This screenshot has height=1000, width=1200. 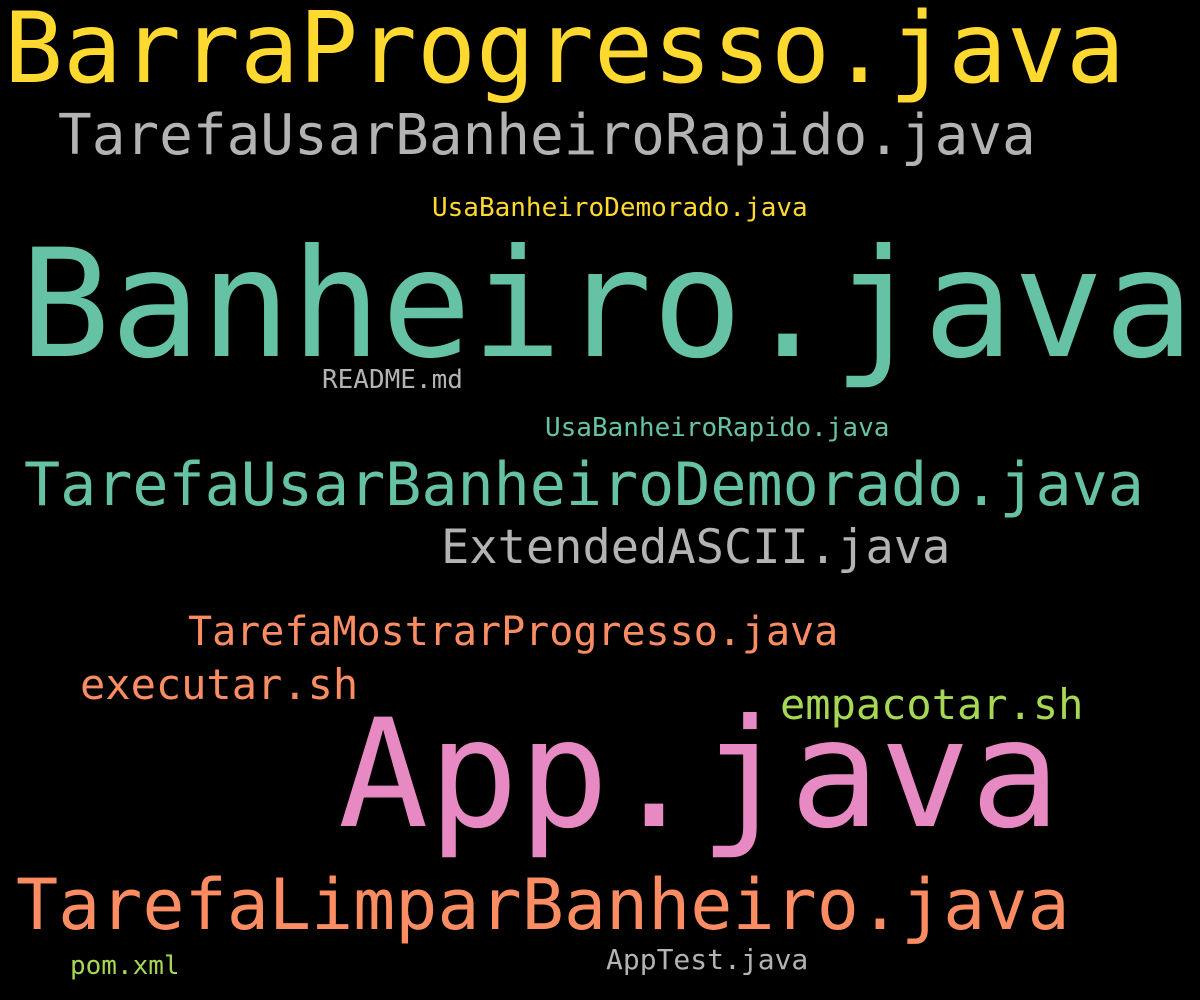 I want to click on word-tarefa-usar-banheiro-demorado: TarefaUsarBanheiroDemorado.java, so click(x=584, y=485).